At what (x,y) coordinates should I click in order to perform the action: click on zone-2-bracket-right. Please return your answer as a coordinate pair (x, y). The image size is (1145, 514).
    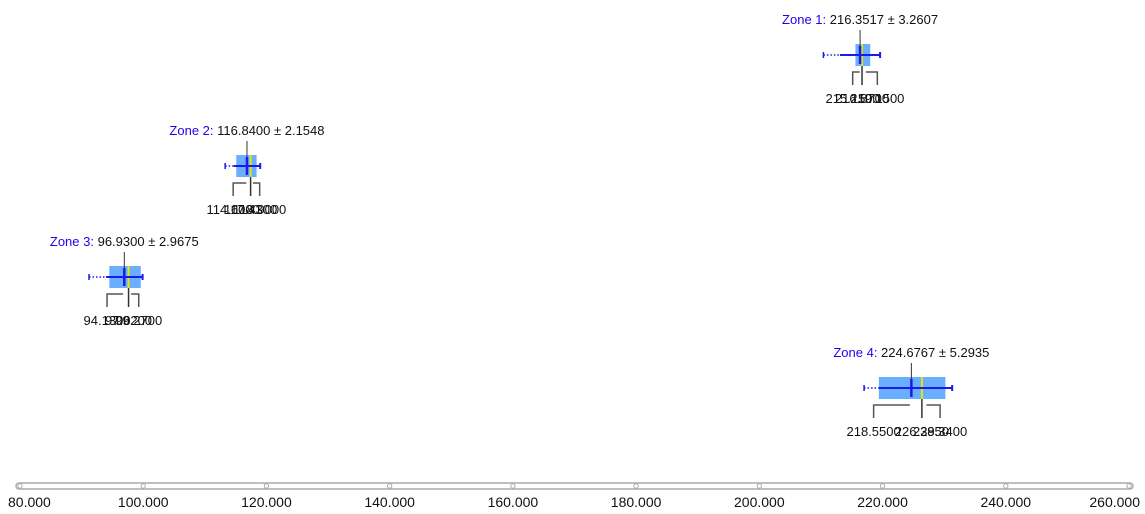
    Looking at the image, I should click on (256, 189).